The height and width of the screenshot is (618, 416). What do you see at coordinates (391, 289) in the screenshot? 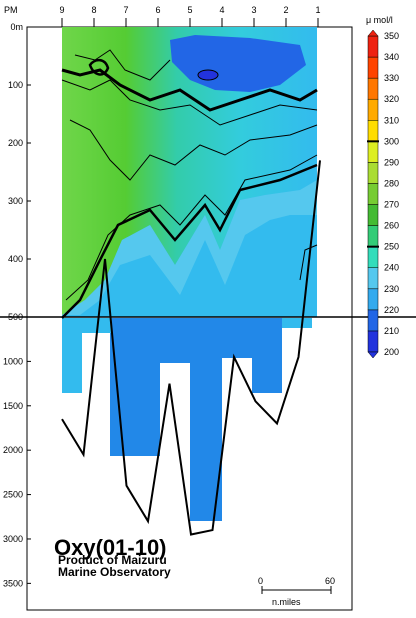
I see `colorbar-label: 230` at bounding box center [391, 289].